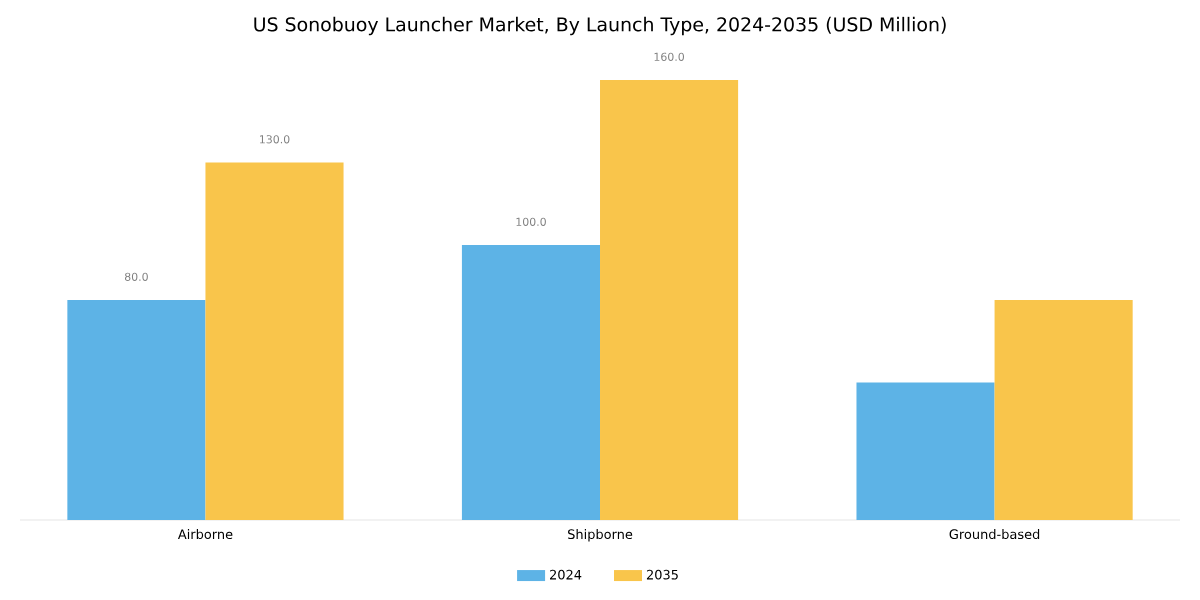 The height and width of the screenshot is (600, 1200). Describe the element at coordinates (600, 26) in the screenshot. I see `chart-title: US Sonobuoy Launcher Market, By Launch Type, 2024-2035 (USD Million)` at that location.